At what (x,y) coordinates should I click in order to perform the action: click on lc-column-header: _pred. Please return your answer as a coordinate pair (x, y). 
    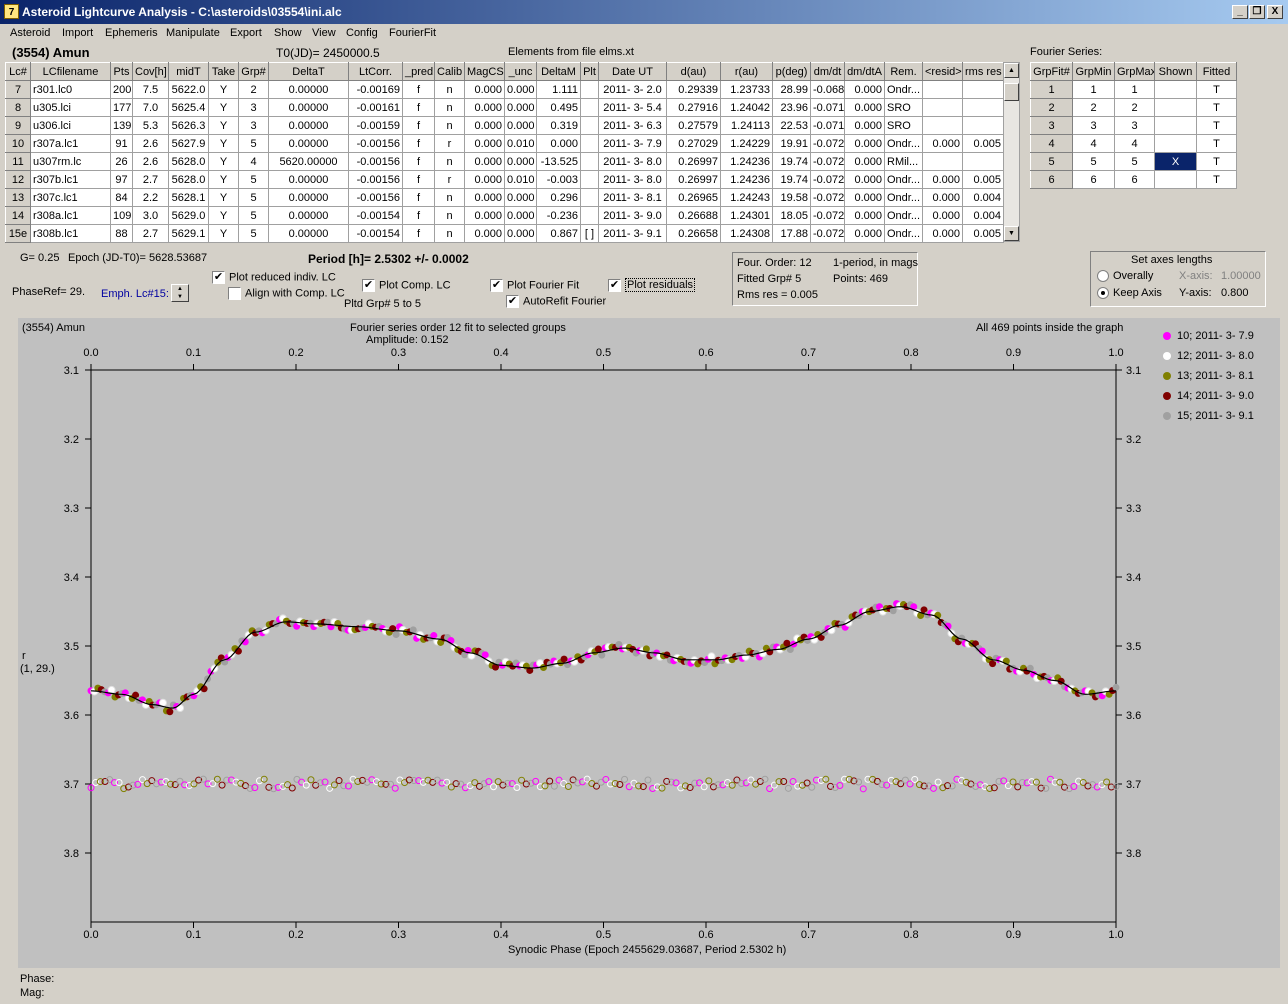
    Looking at the image, I should click on (418, 71).